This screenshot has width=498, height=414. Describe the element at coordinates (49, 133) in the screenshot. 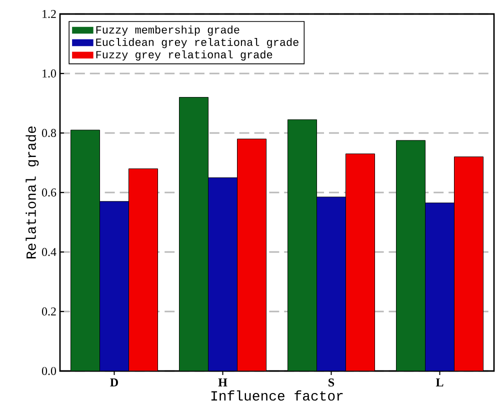

I see `y-tick-label: 0.8` at that location.